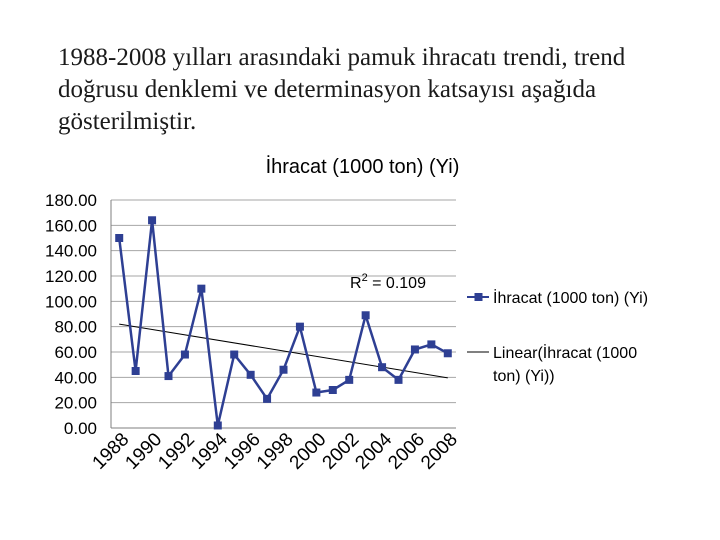  I want to click on x-tick-label: 1998, so click(275, 451).